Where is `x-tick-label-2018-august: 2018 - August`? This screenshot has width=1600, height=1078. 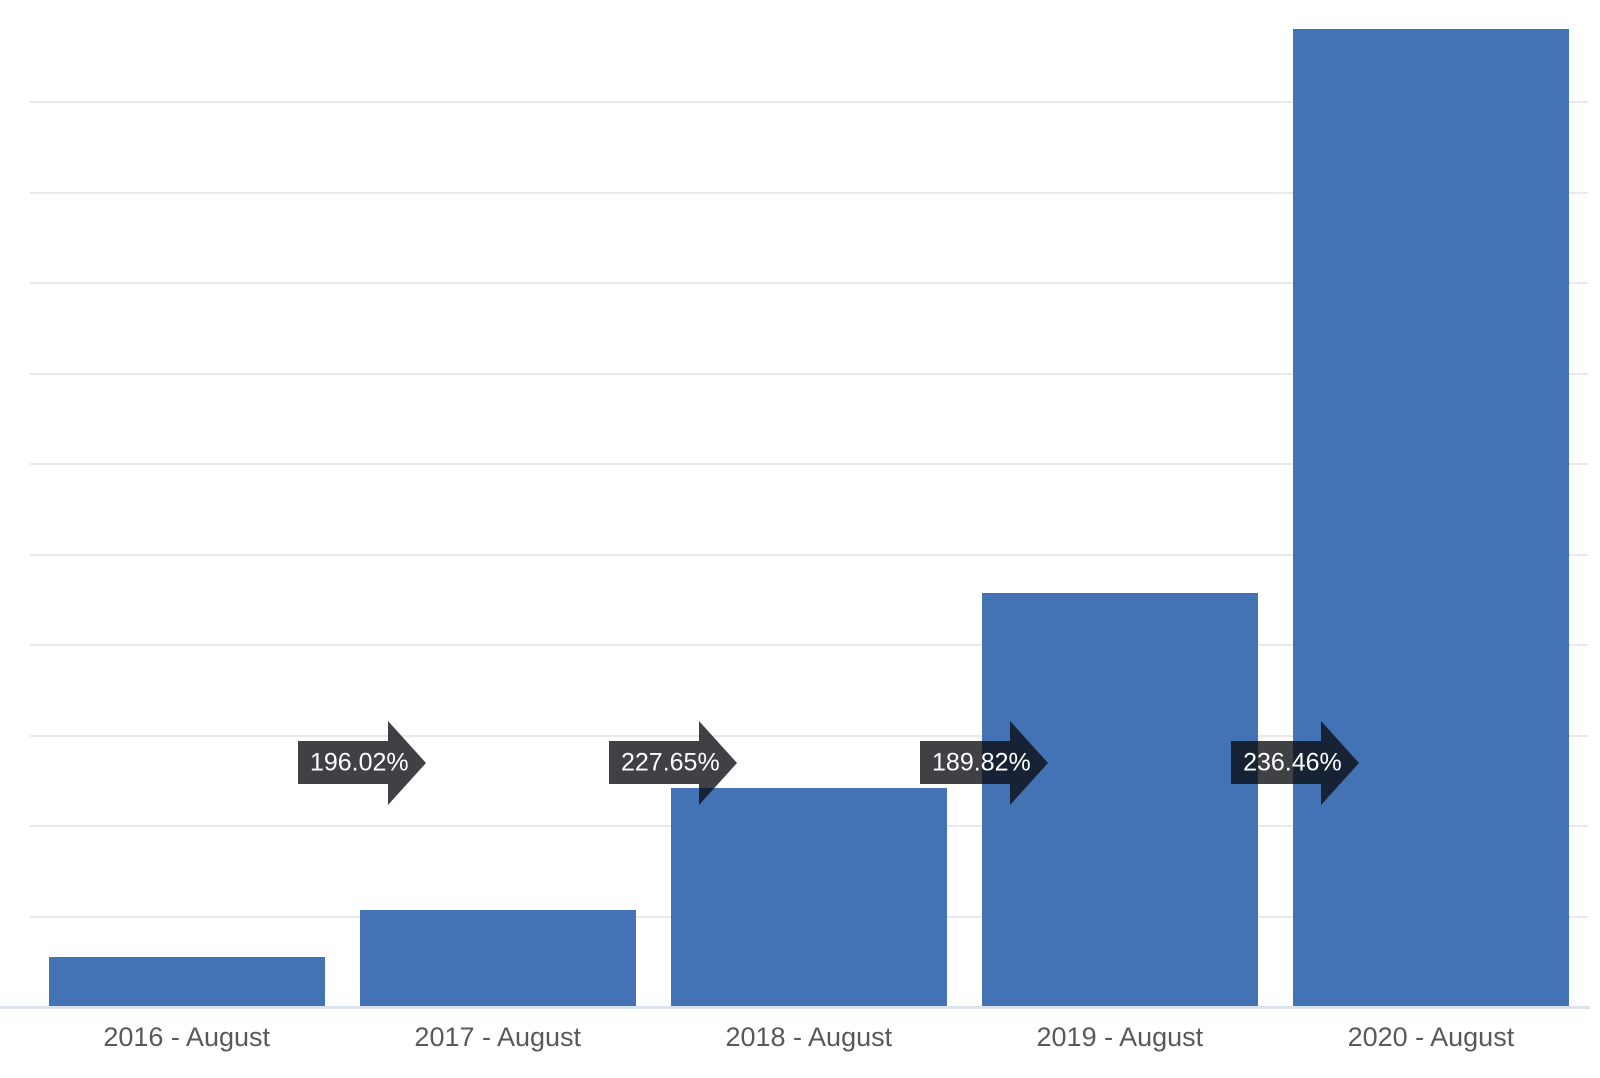 x-tick-label-2018-august: 2018 - August is located at coordinates (809, 1037).